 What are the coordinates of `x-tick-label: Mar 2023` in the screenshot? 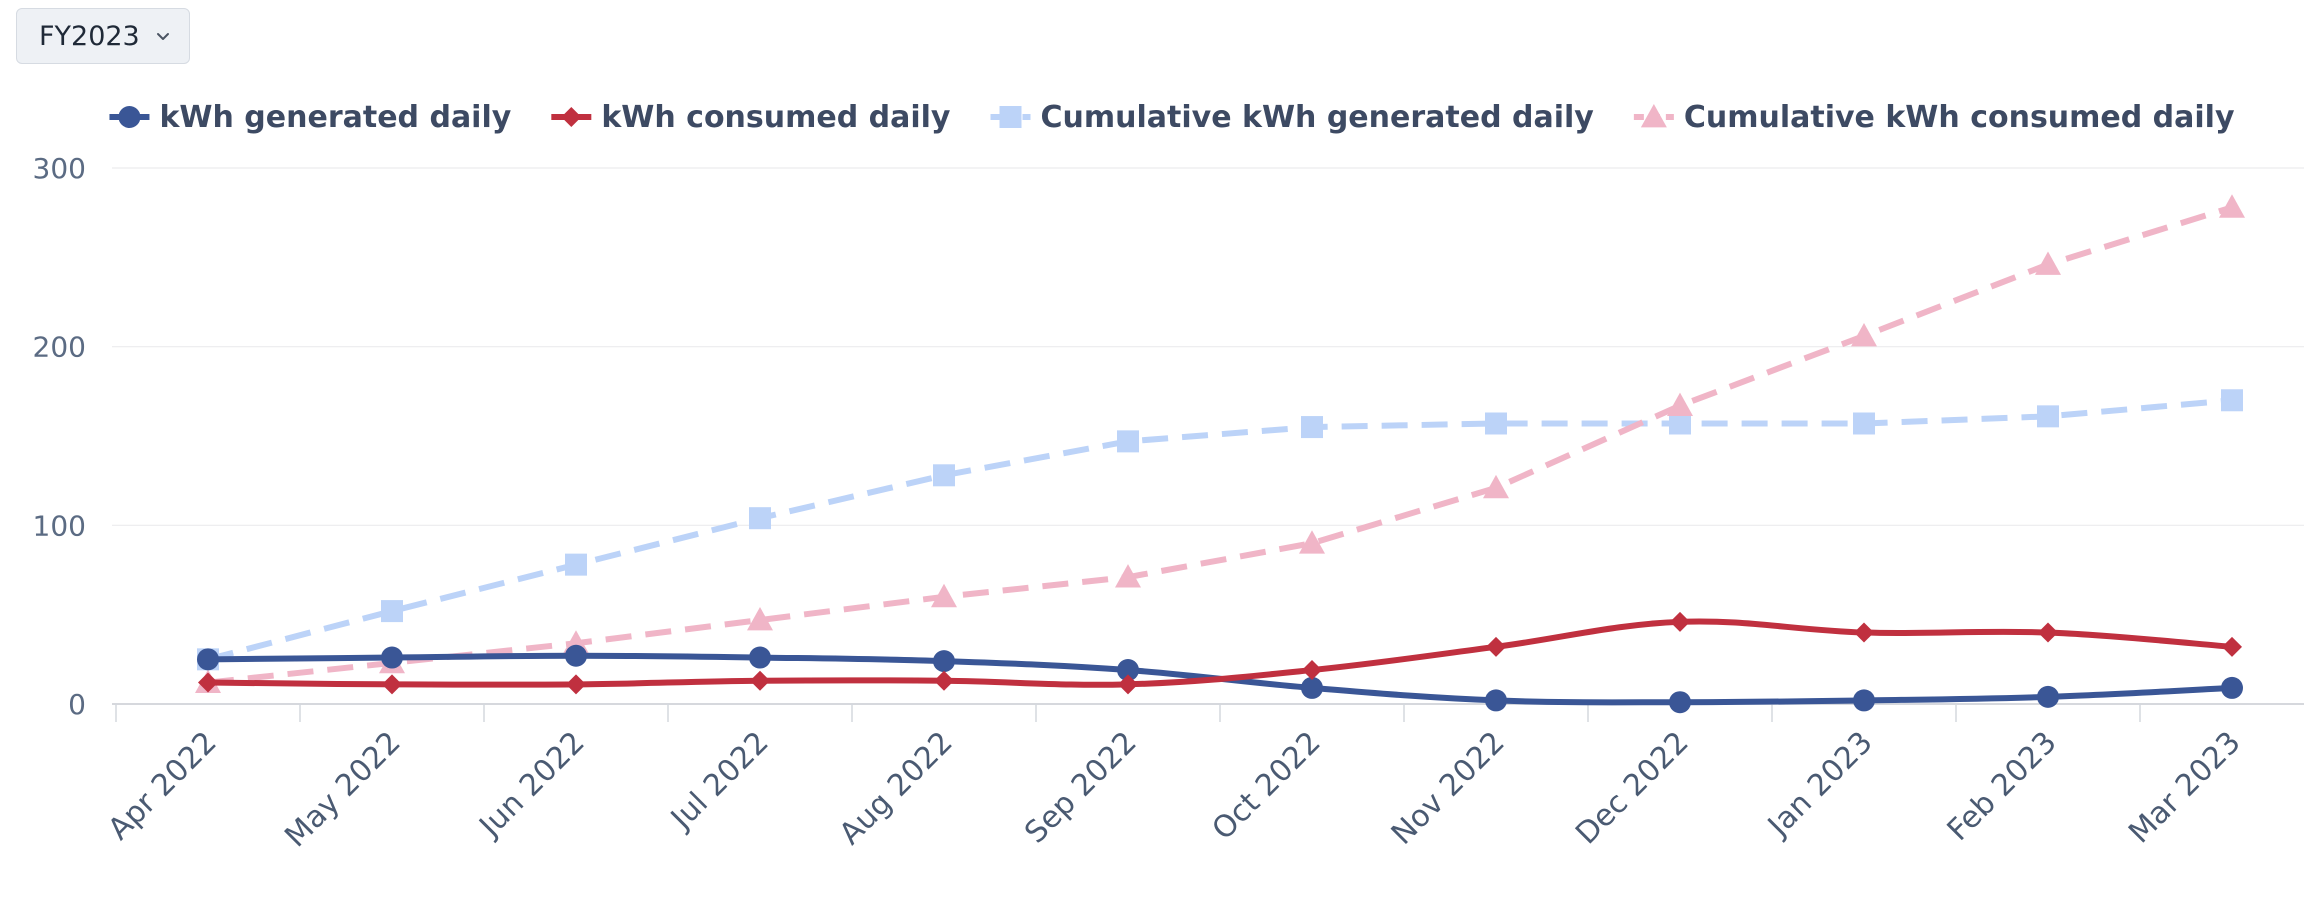 It's located at (2185, 788).